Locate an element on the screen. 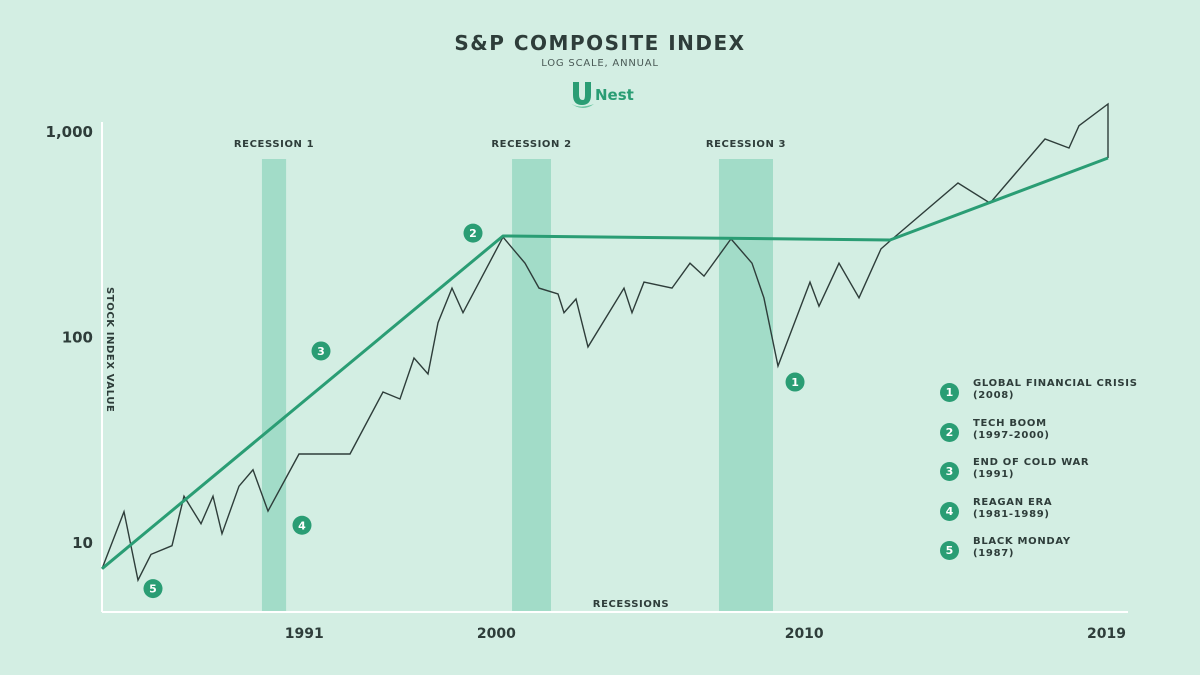  legend-label: BLACK MONDAY is located at coordinates (1022, 541).